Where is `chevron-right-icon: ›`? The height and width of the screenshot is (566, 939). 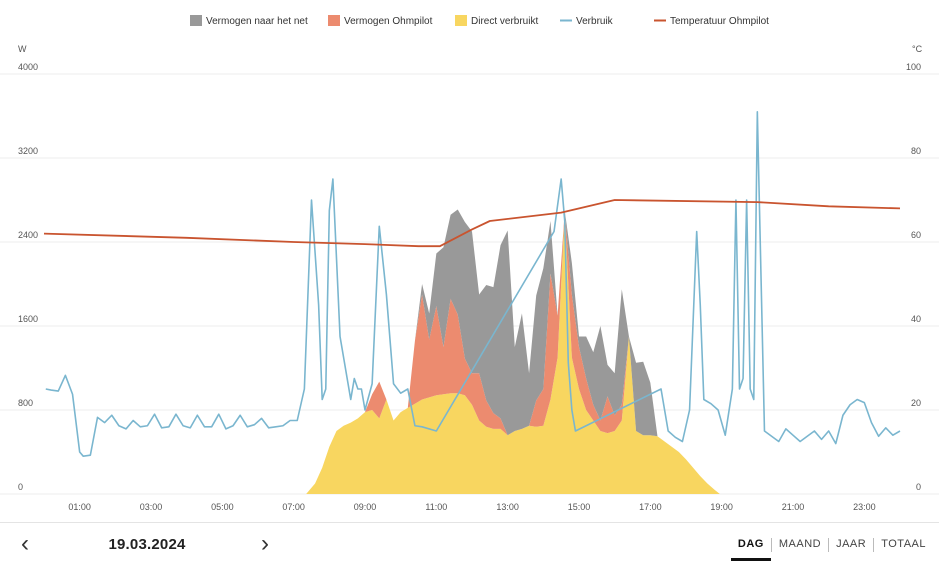 chevron-right-icon: › is located at coordinates (265, 543).